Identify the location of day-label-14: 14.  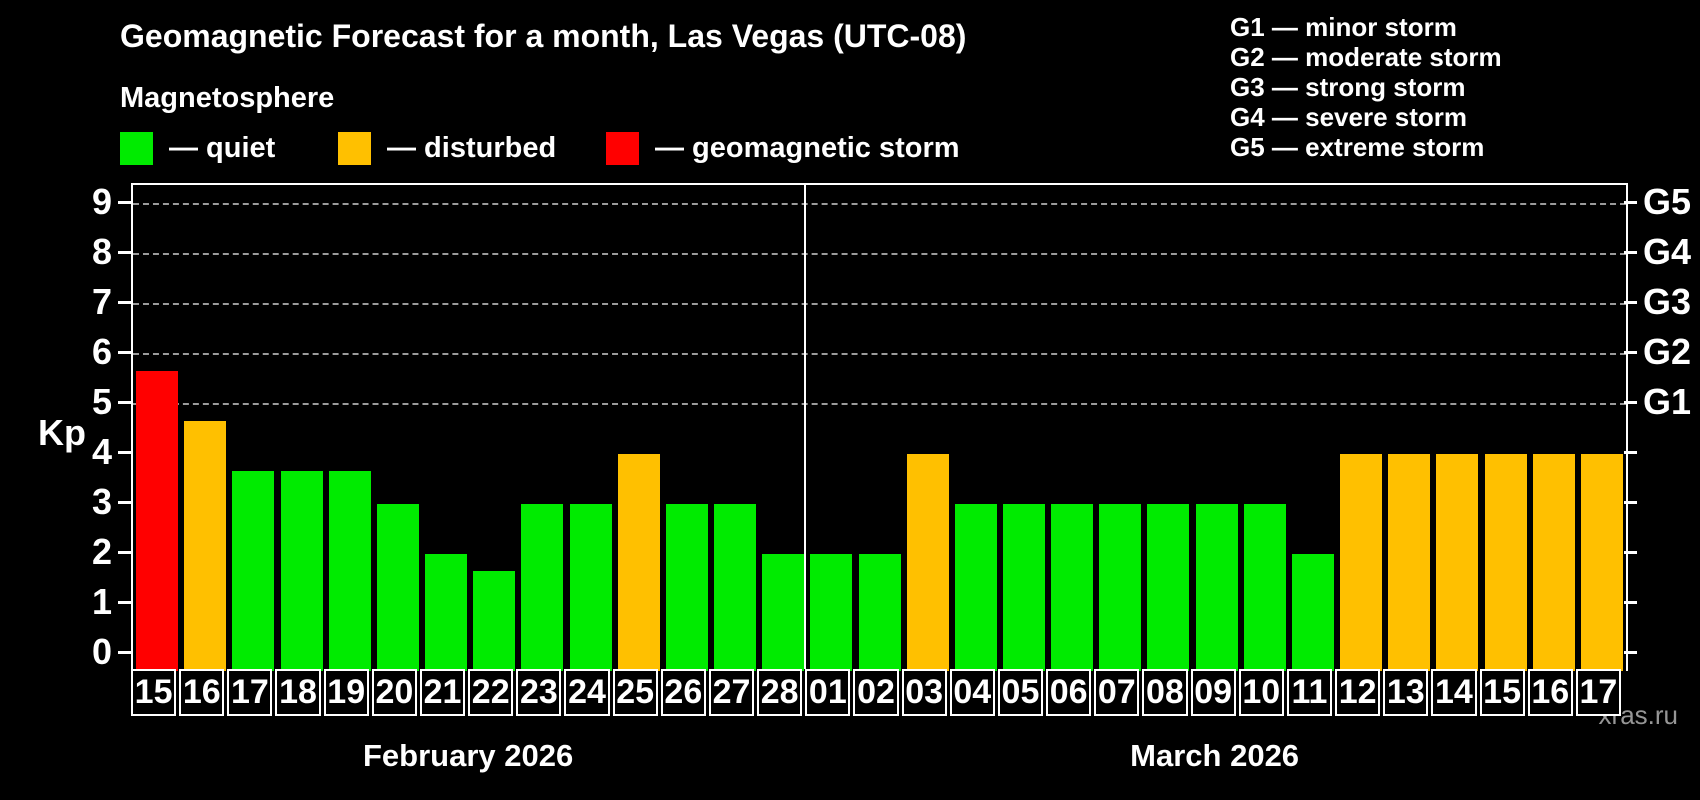
(1454, 692).